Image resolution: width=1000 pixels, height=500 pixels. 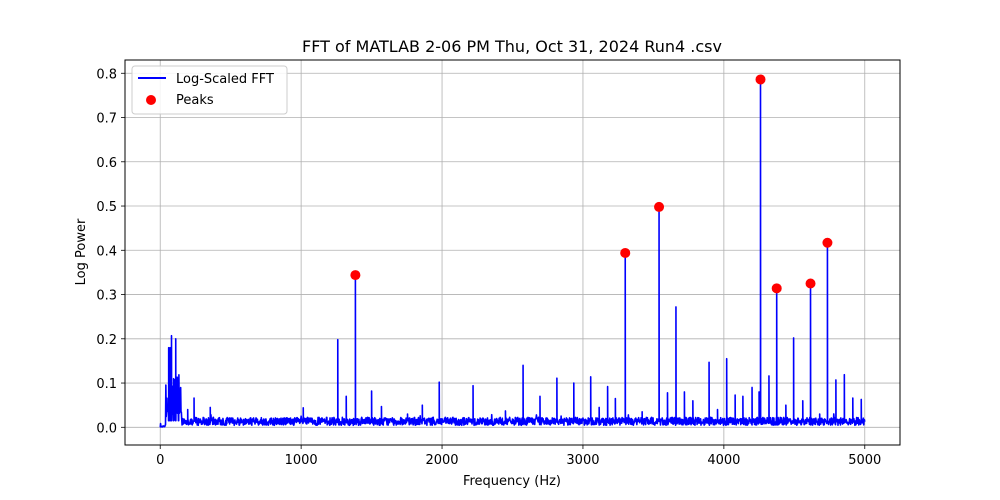 I want to click on y-tick-label: 0.8, so click(x=106, y=74).